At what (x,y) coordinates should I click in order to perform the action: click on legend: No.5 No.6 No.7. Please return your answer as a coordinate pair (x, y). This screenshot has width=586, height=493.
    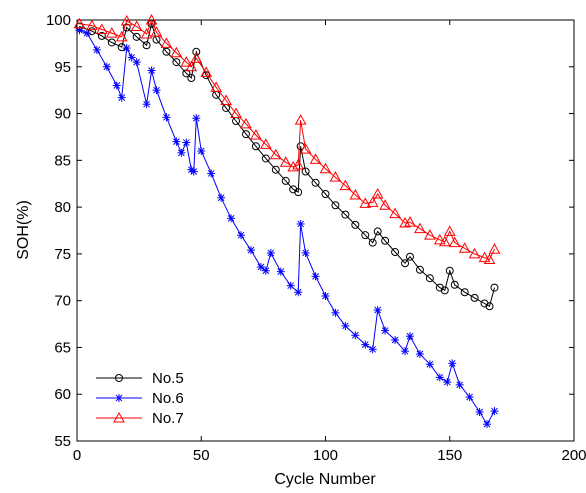
    Looking at the image, I should click on (140, 398).